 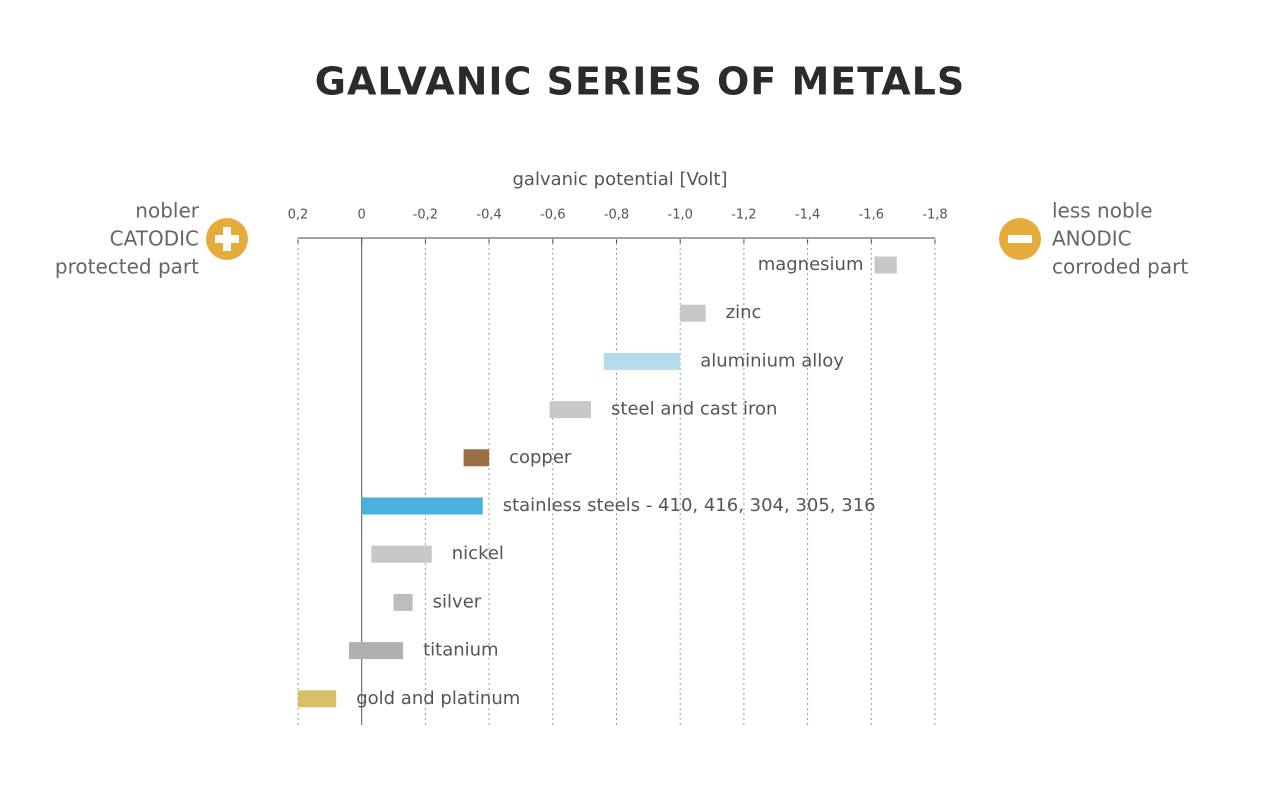 I want to click on right-note: less noble, so click(x=1102, y=211).